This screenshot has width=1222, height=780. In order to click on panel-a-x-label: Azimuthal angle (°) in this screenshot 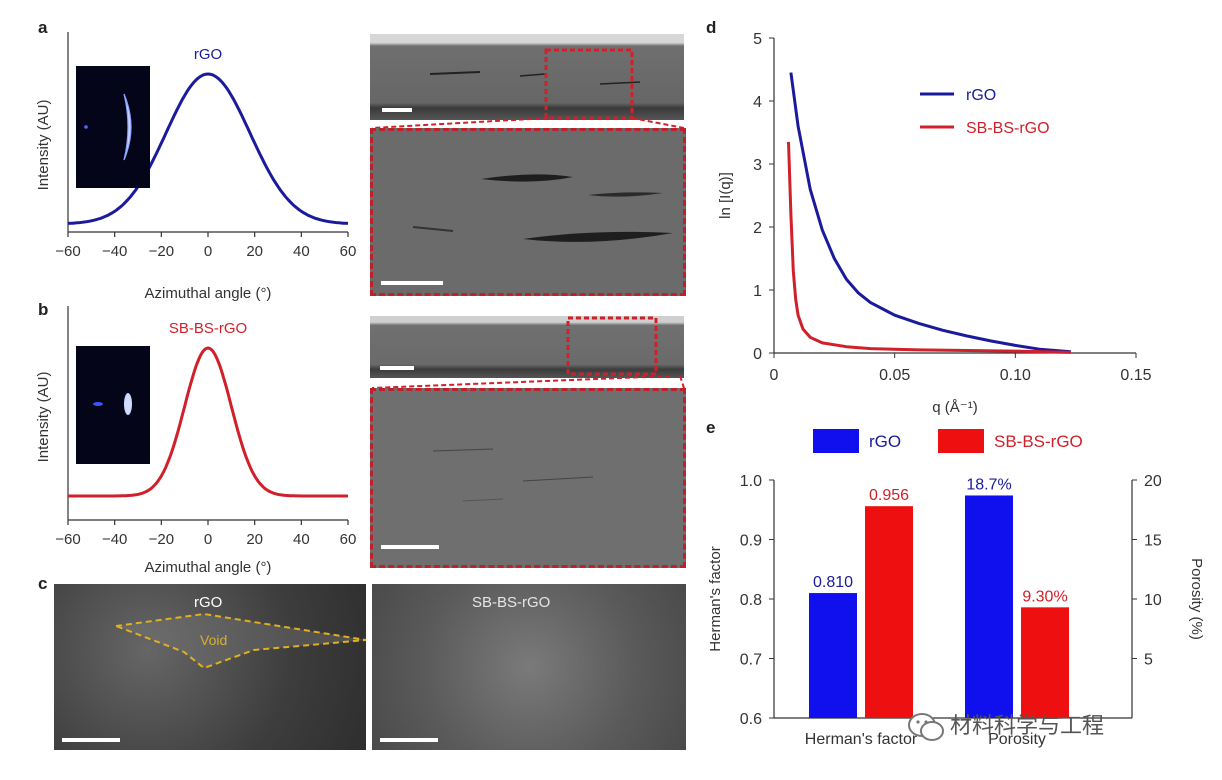, I will do `click(208, 293)`.